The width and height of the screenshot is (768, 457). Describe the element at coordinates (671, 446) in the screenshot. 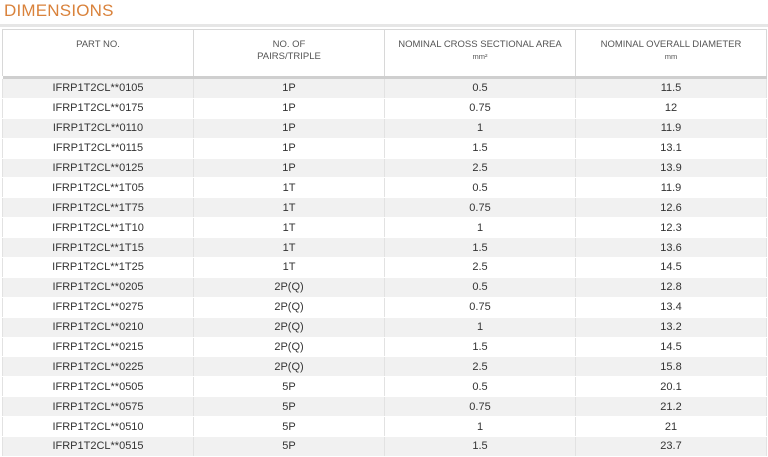

I see `cell-diameter: 23.7` at that location.